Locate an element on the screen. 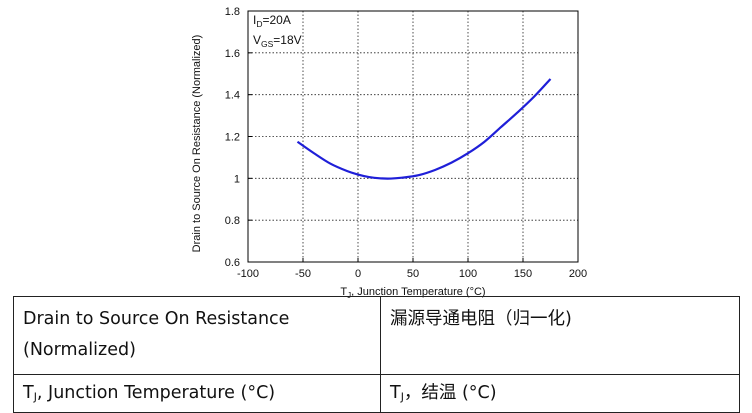 The image size is (752, 413). table-cell: TJ, Junction Temperature (°C) is located at coordinates (197, 393).